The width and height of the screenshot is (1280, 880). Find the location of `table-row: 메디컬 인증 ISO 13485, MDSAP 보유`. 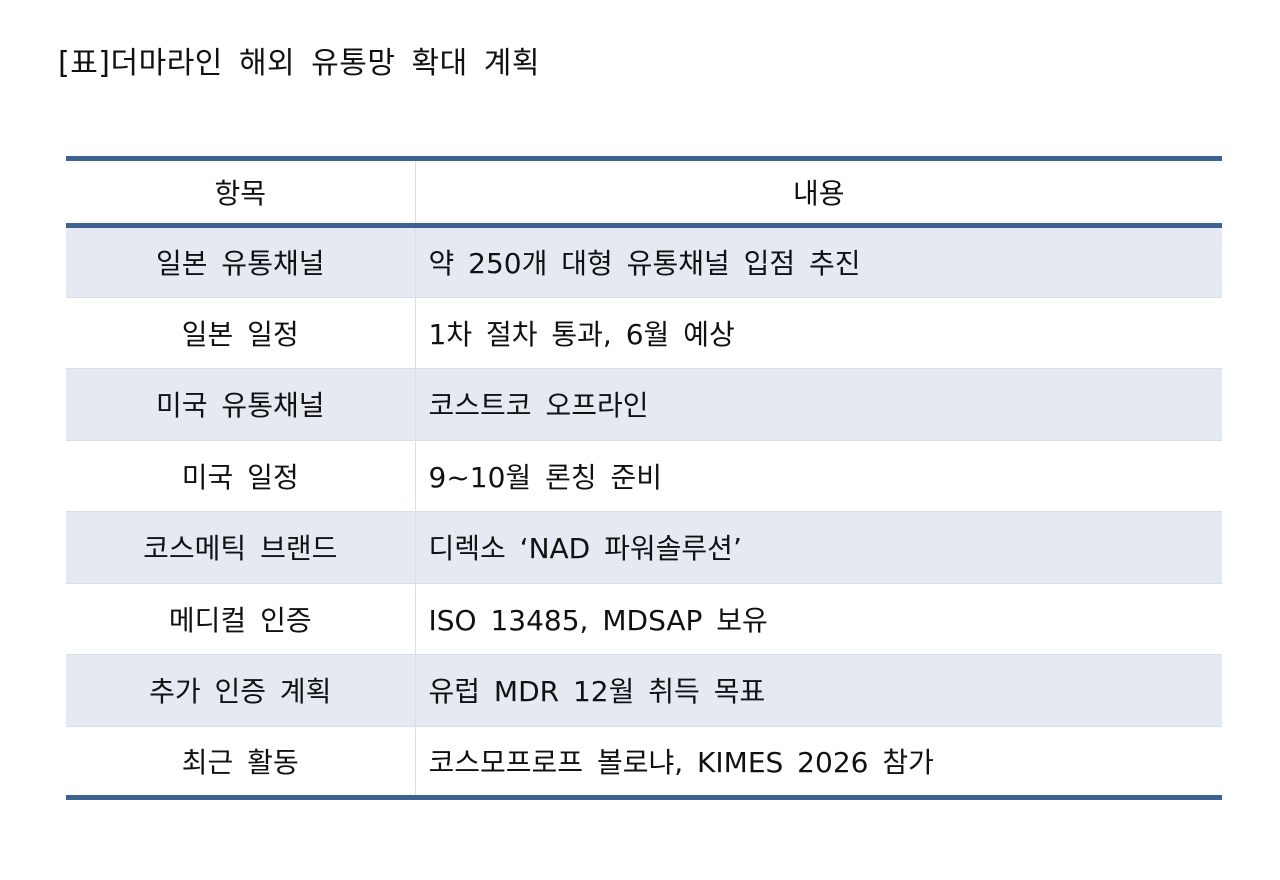

table-row: 메디컬 인증 ISO 13485, MDSAP 보유 is located at coordinates (644, 619).